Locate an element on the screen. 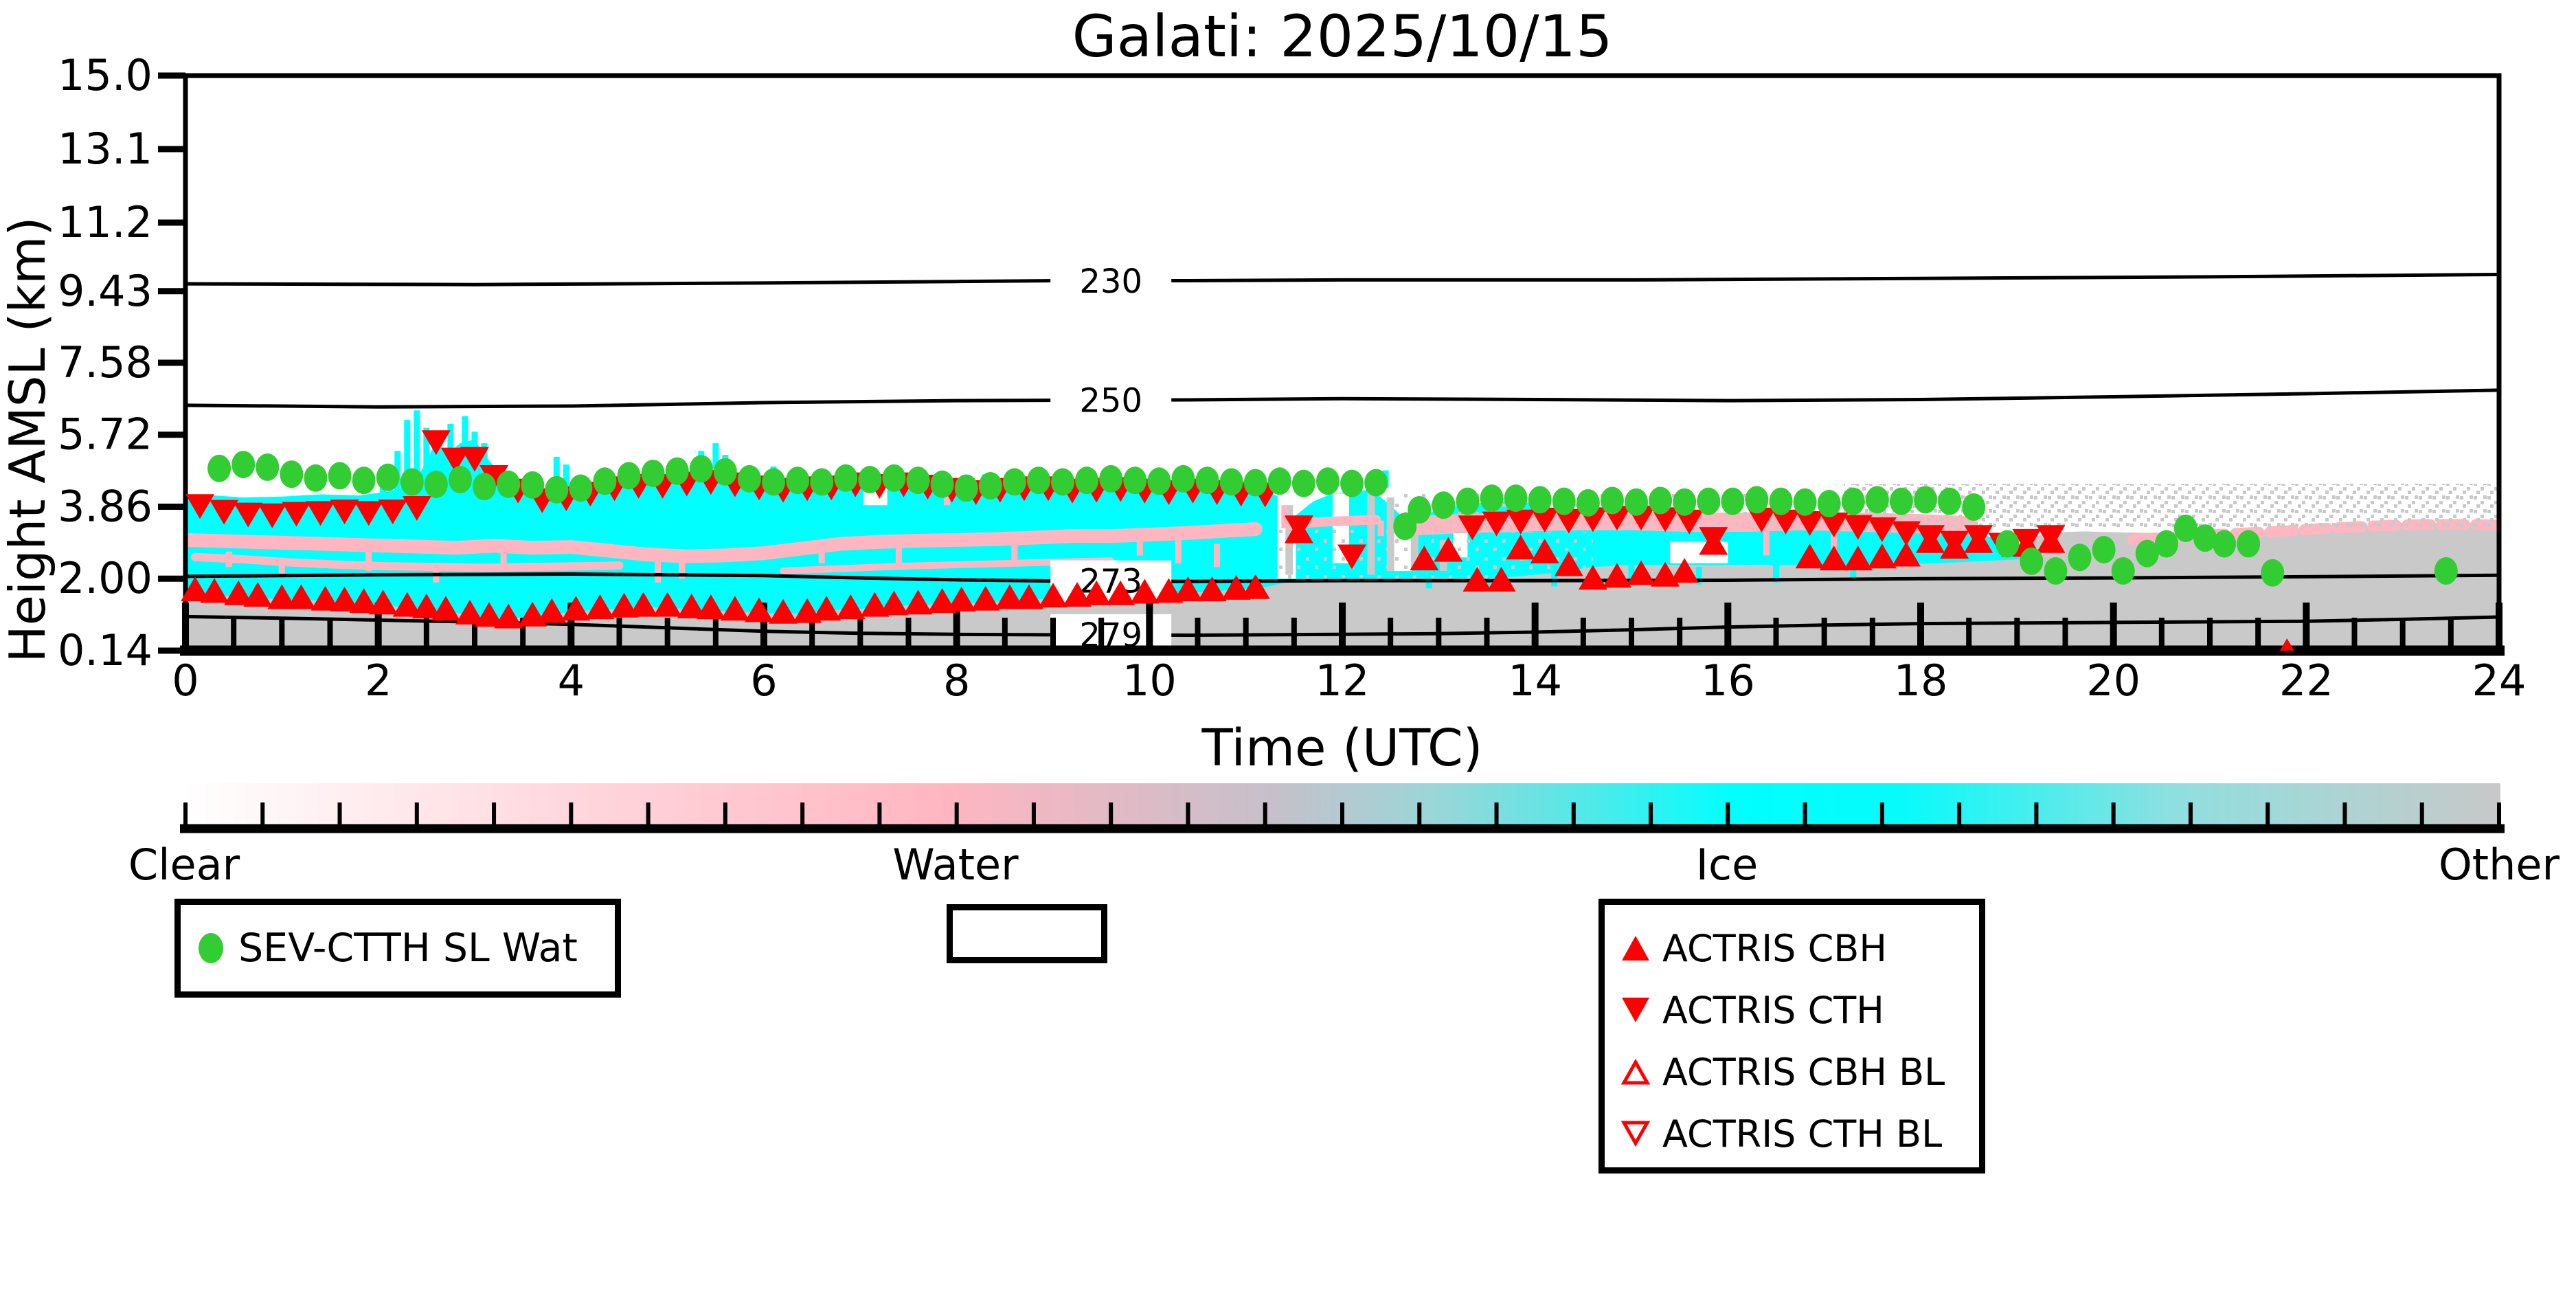 The image size is (2576, 1291). red-open-triangle-down-icon is located at coordinates (1635, 1134).